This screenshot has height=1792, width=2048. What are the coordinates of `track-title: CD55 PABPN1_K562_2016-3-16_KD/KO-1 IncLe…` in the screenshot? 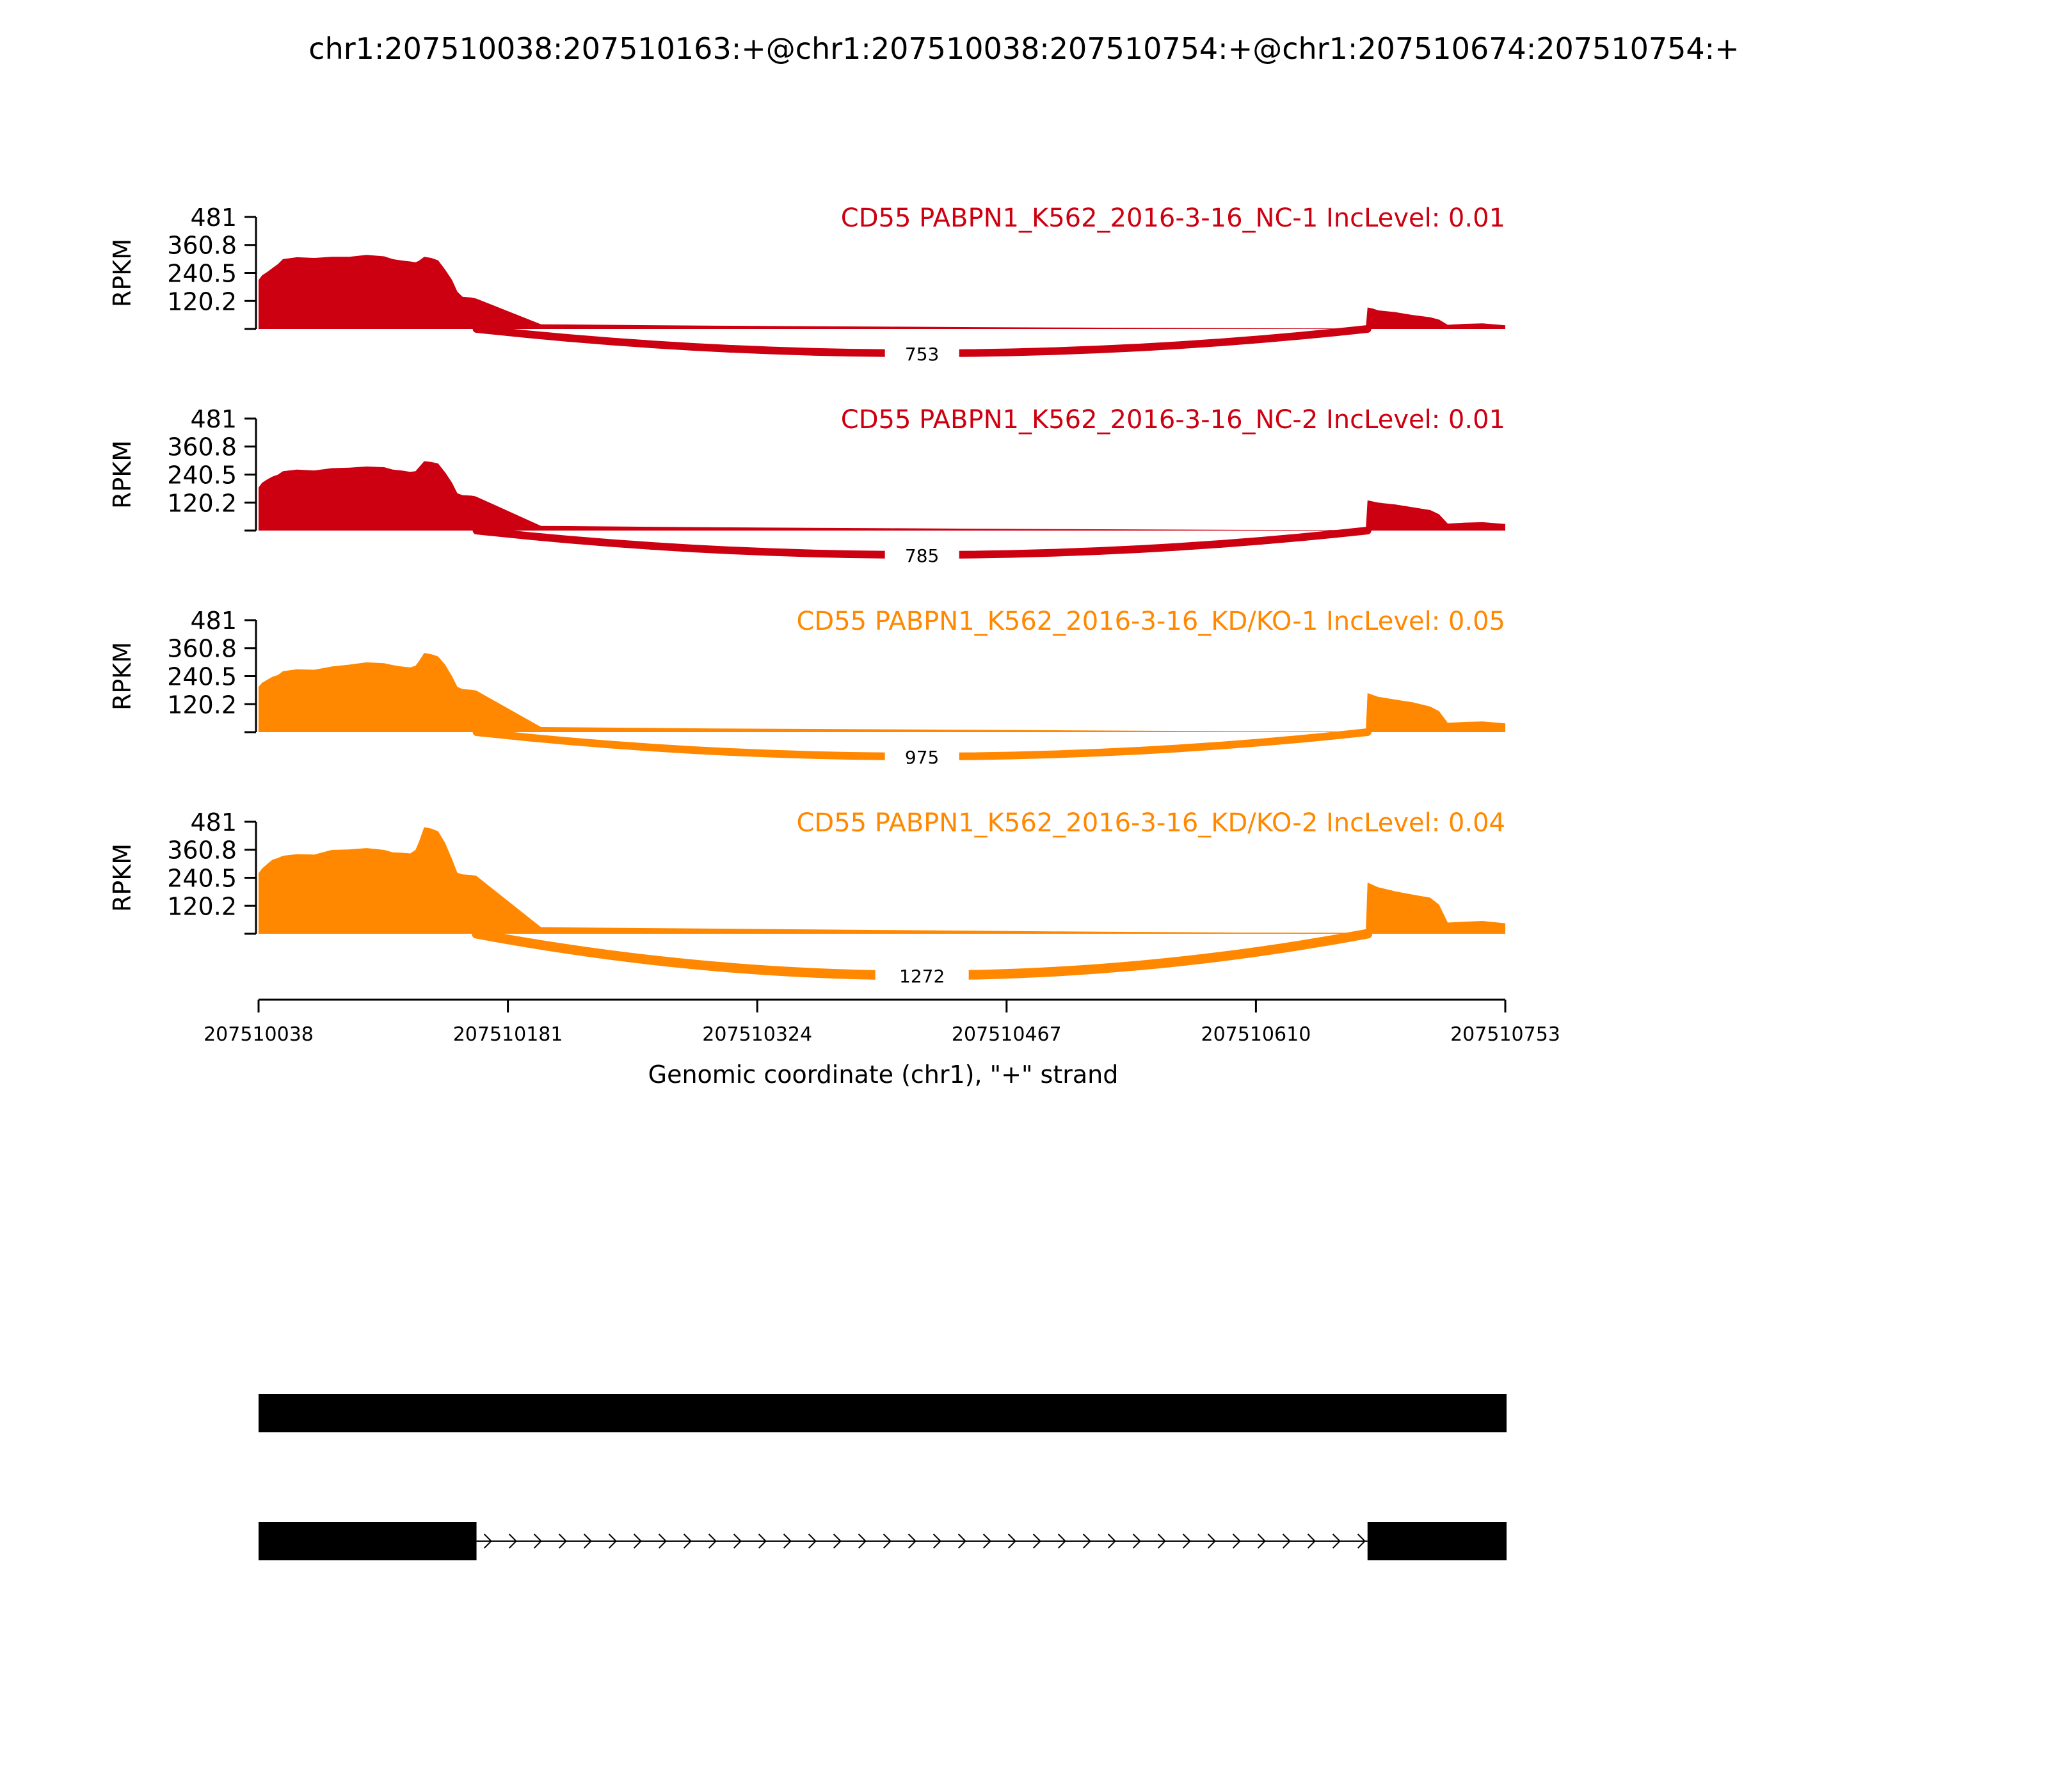 It's located at (1150, 621).